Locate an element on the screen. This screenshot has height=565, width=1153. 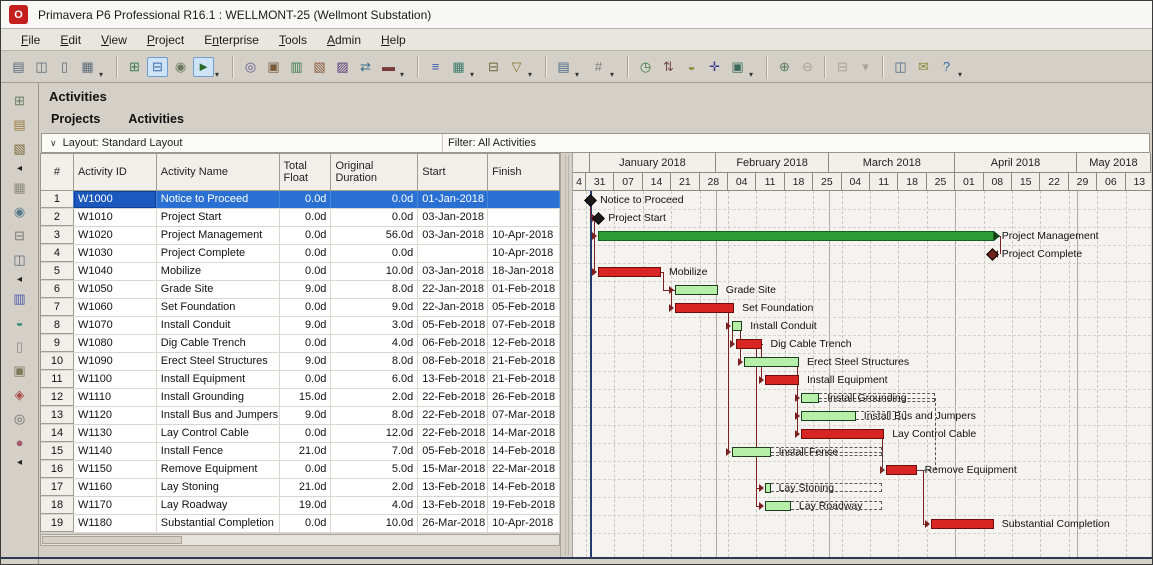
columns-setup-icon: ▣ is located at coordinates (273, 66).